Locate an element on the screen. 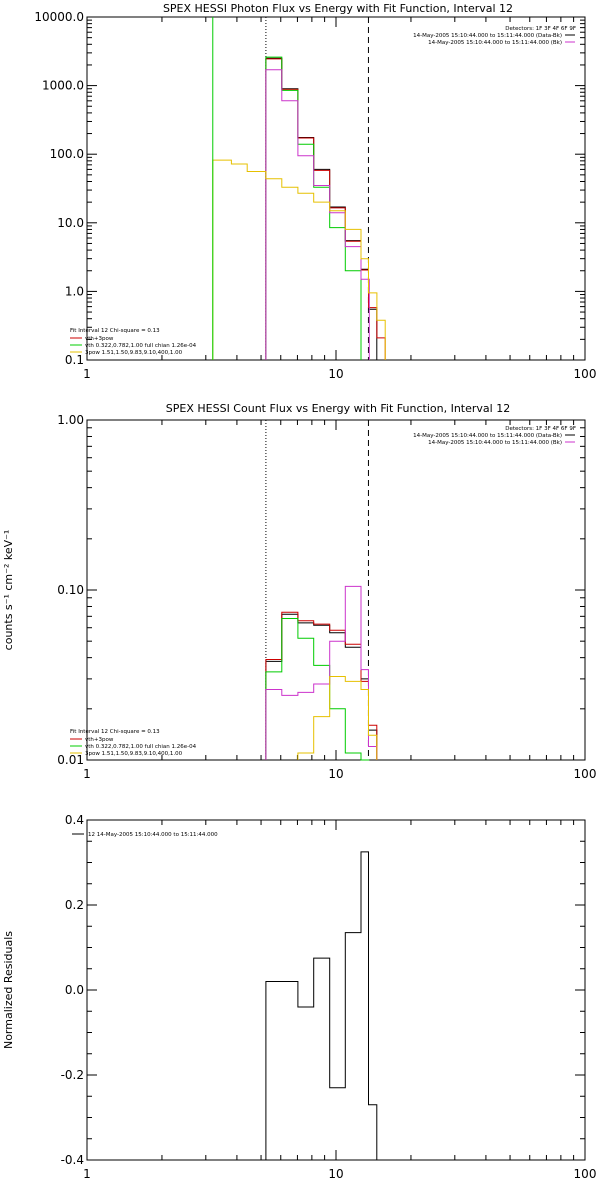 This screenshot has height=1200, width=600. y-axis-label: Normalized Residuals is located at coordinates (8, 990).